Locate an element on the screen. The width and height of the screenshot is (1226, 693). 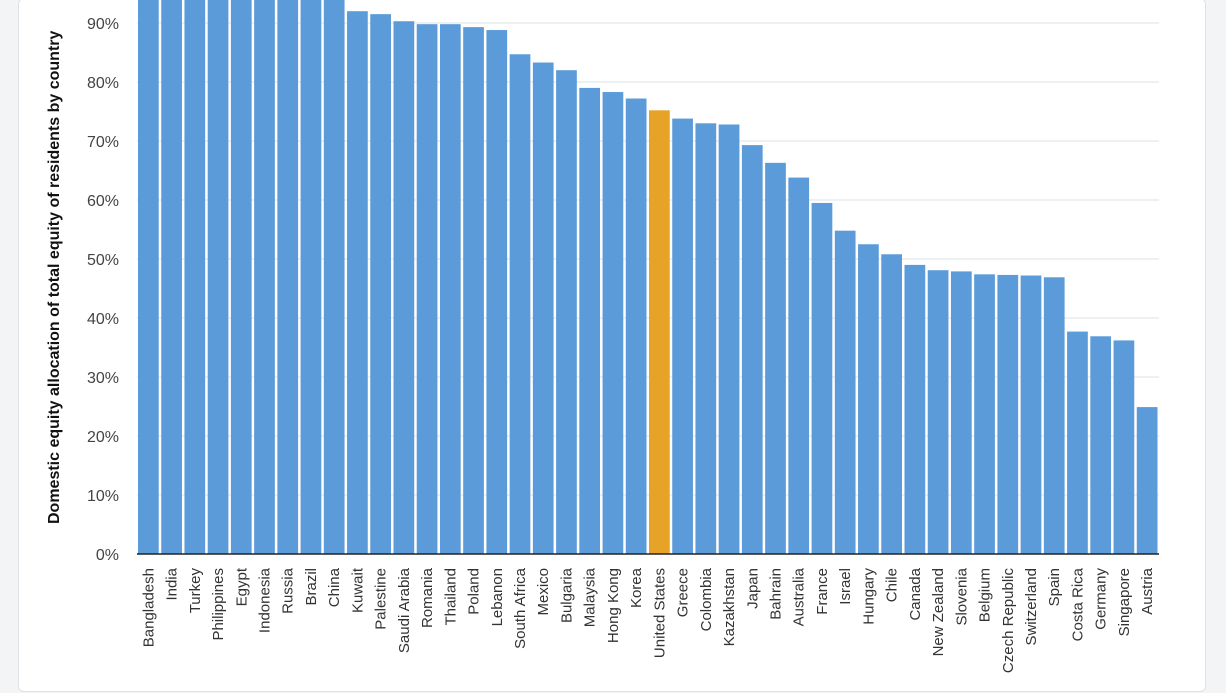
x-tick-label: Bangladesh is located at coordinates (148, 607).